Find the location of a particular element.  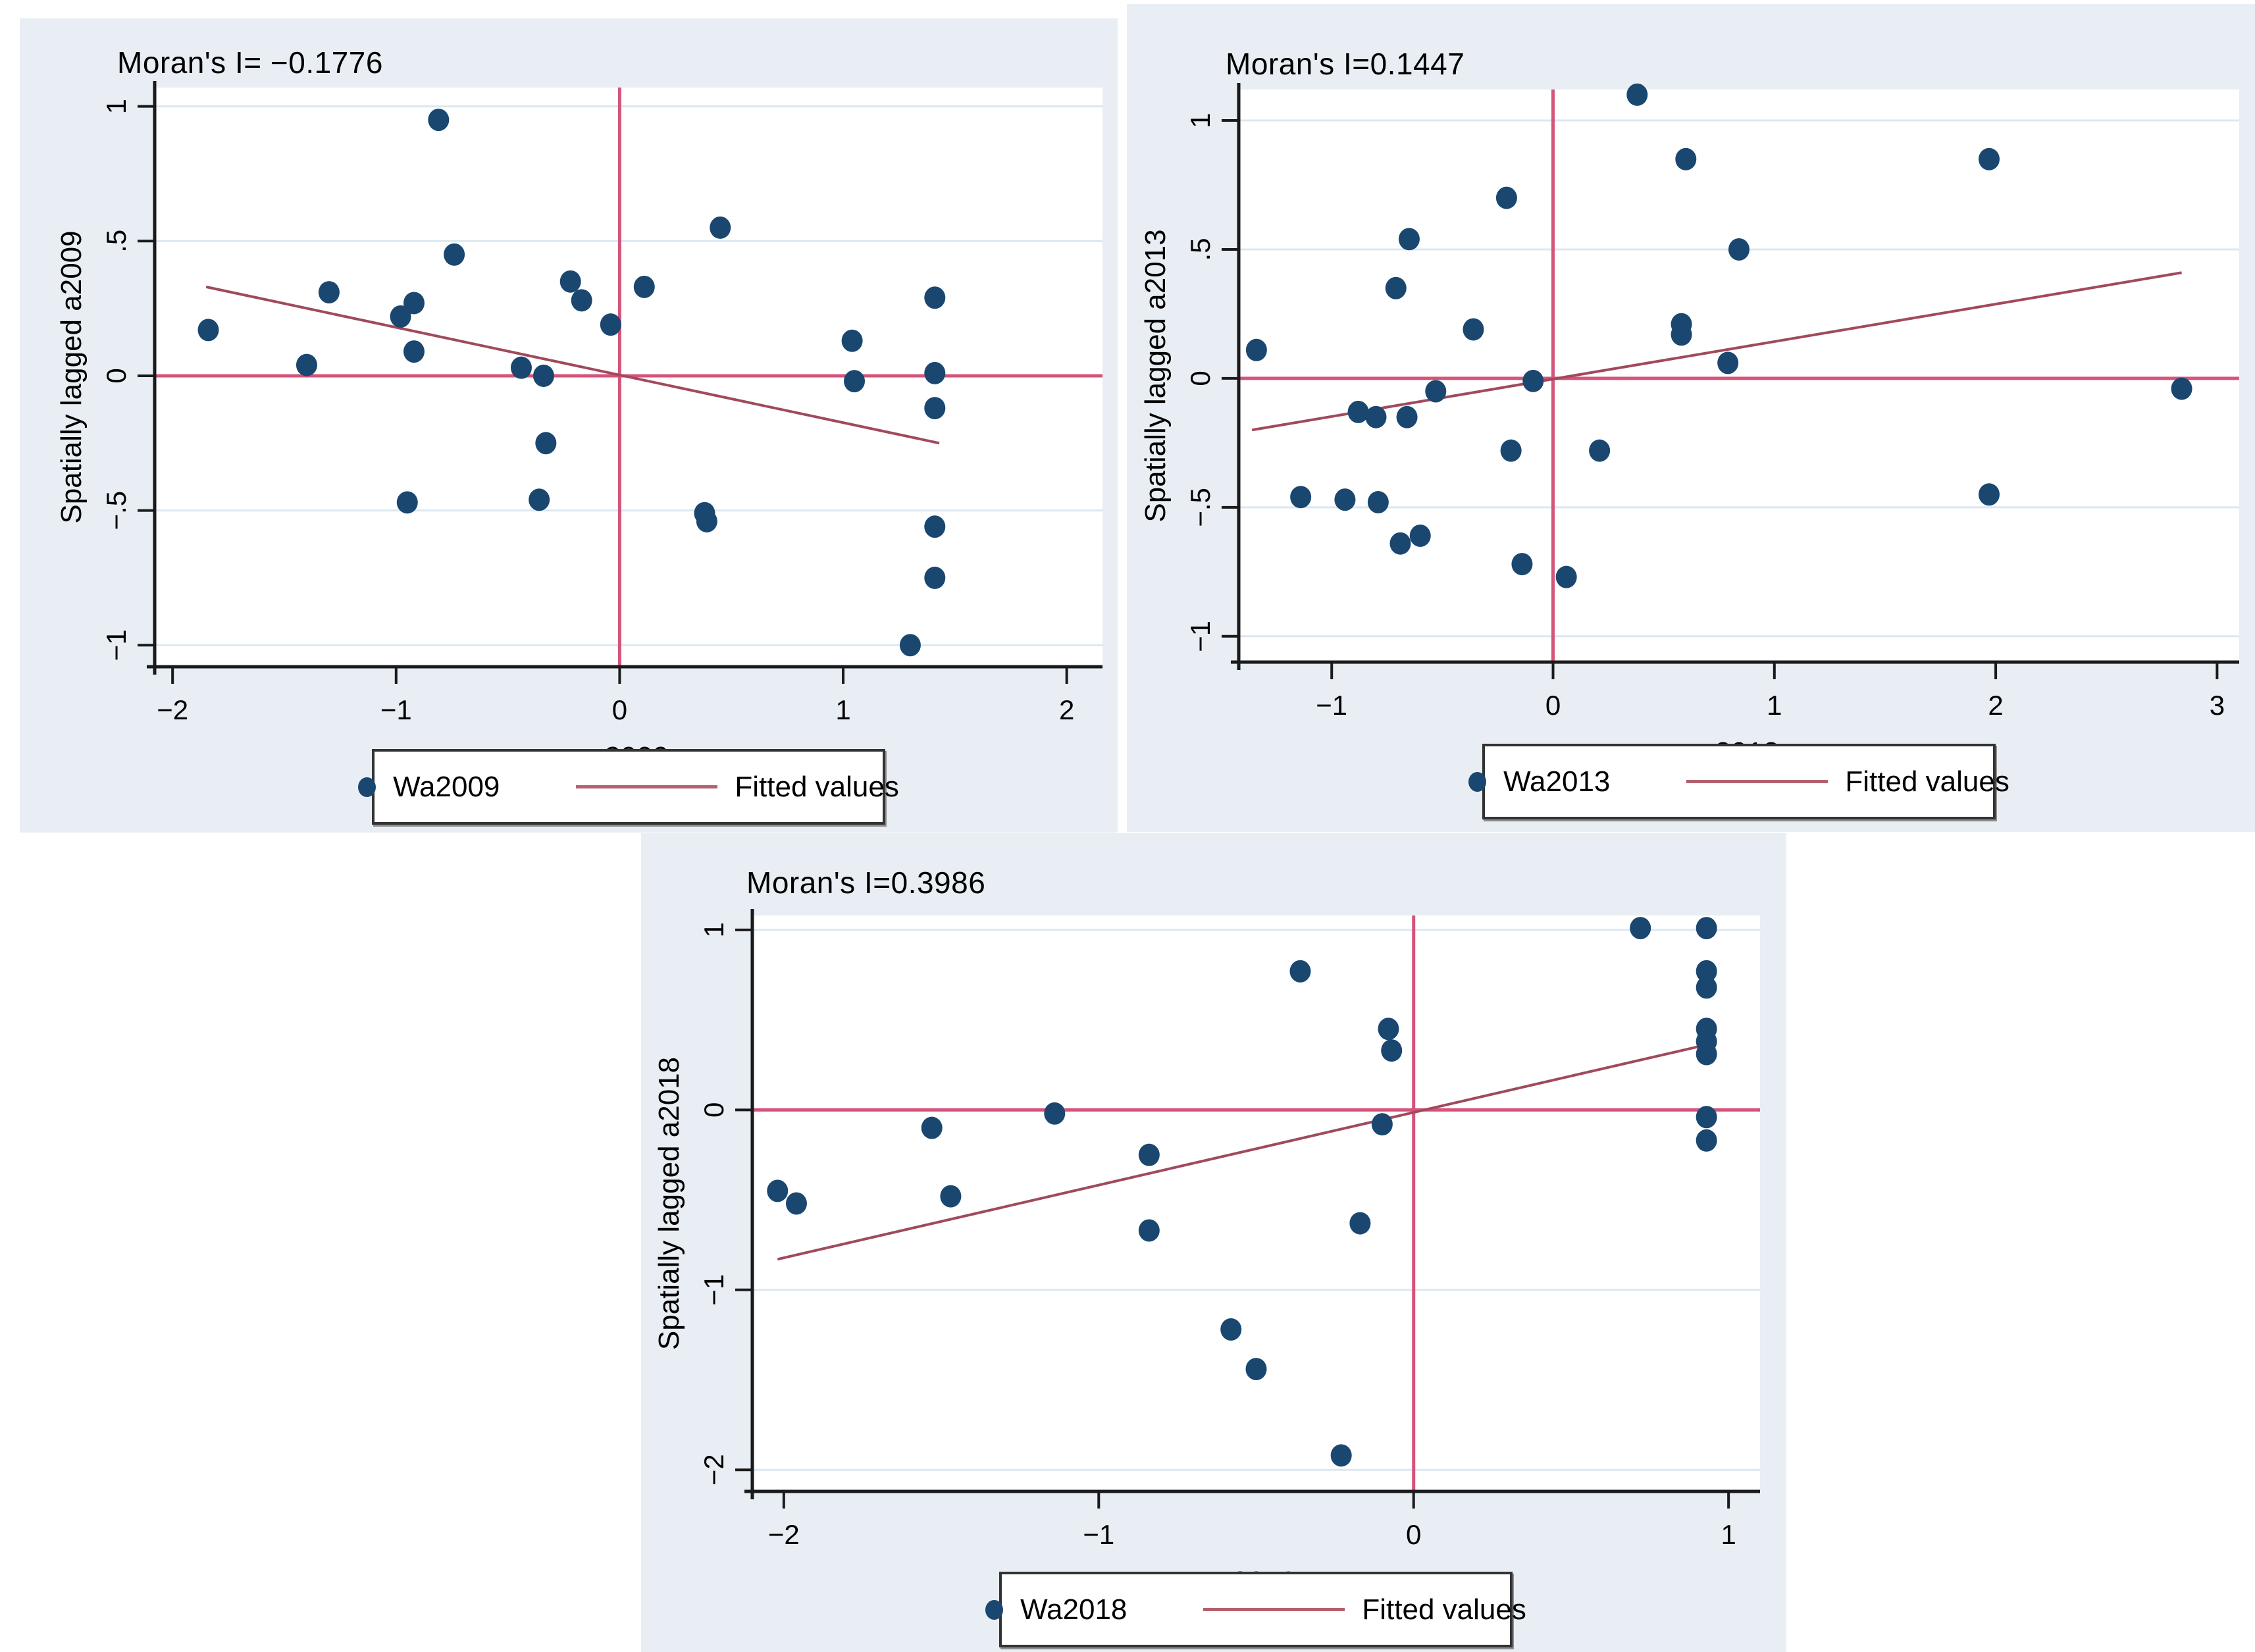

chart-title-2018: Moran's I=0.3986 is located at coordinates (866, 882).